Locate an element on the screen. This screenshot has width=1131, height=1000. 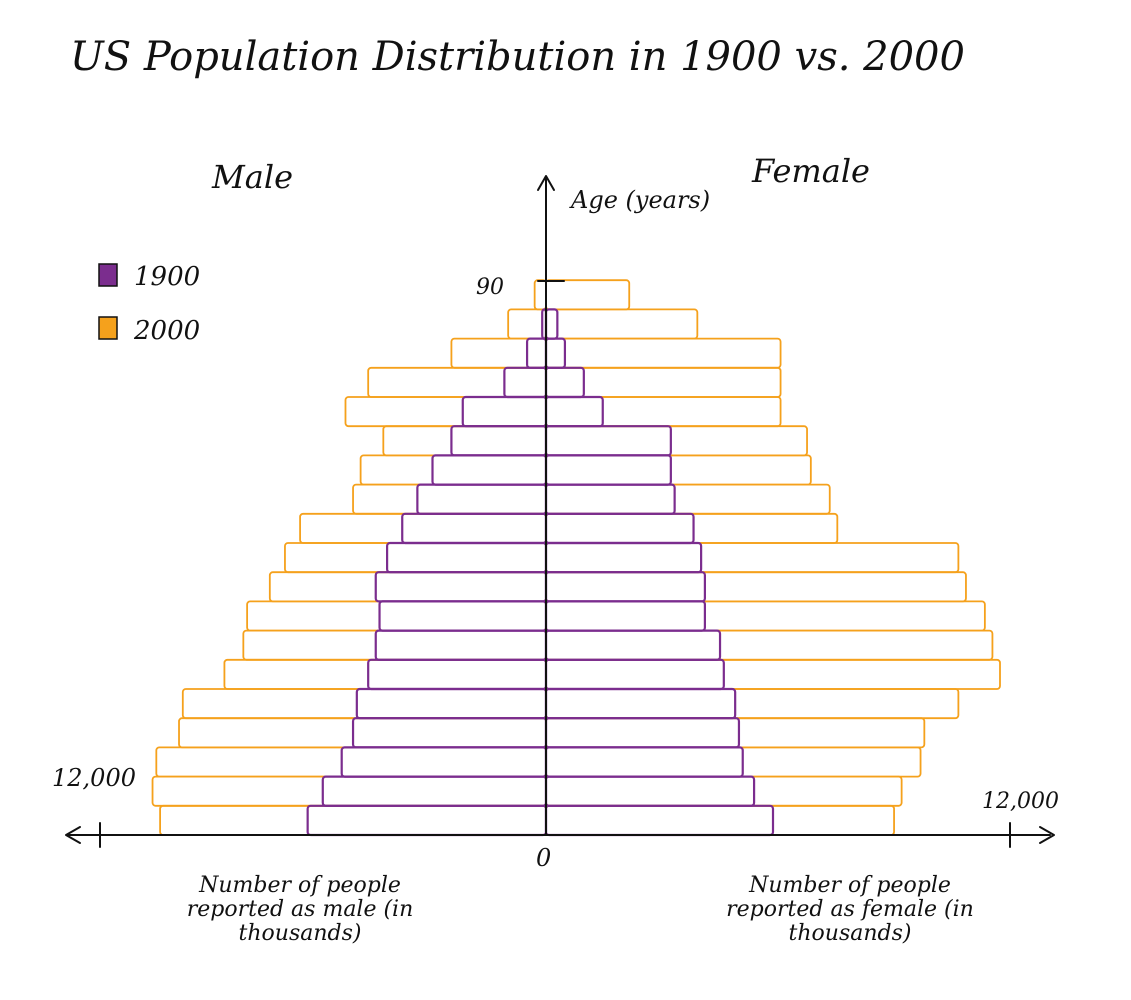
legend-label-1900: 1900 is located at coordinates (167, 277).